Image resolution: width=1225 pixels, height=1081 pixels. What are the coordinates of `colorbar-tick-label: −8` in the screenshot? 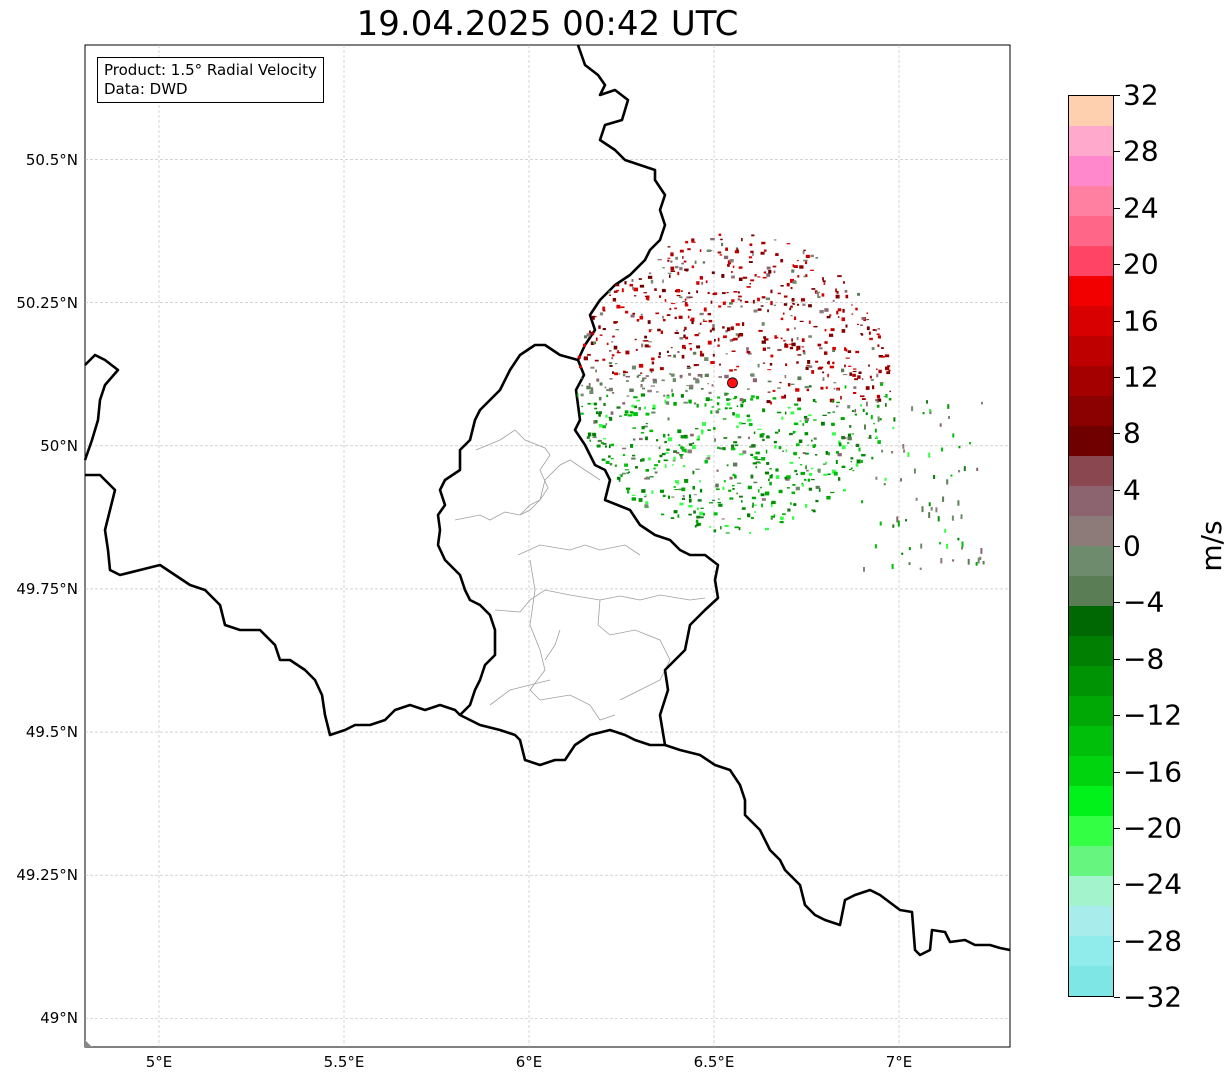 It's located at (1144, 659).